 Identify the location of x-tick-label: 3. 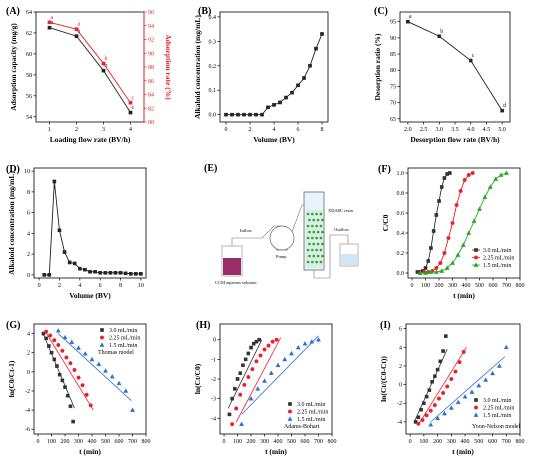
(103, 130).